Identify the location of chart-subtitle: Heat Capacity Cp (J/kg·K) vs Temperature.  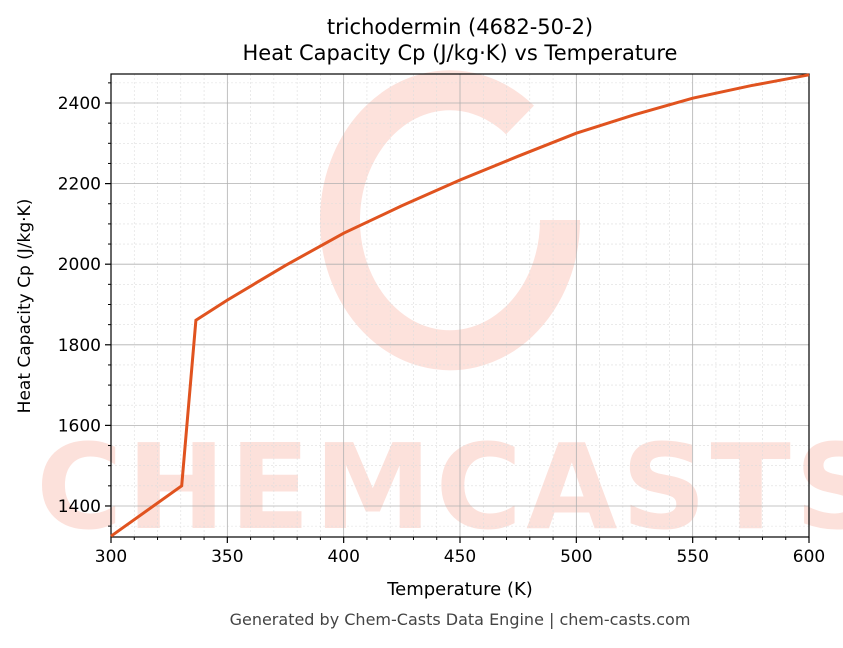
(460, 53).